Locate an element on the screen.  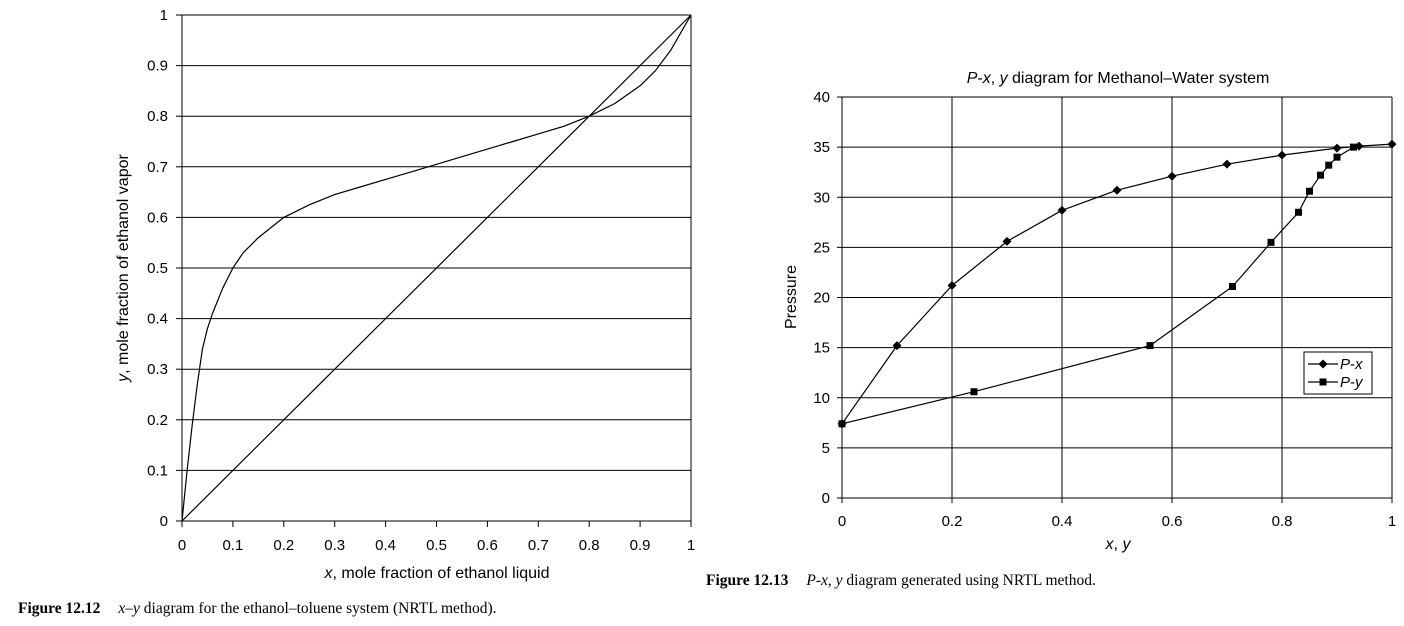
caption-p: P is located at coordinates (811, 580).